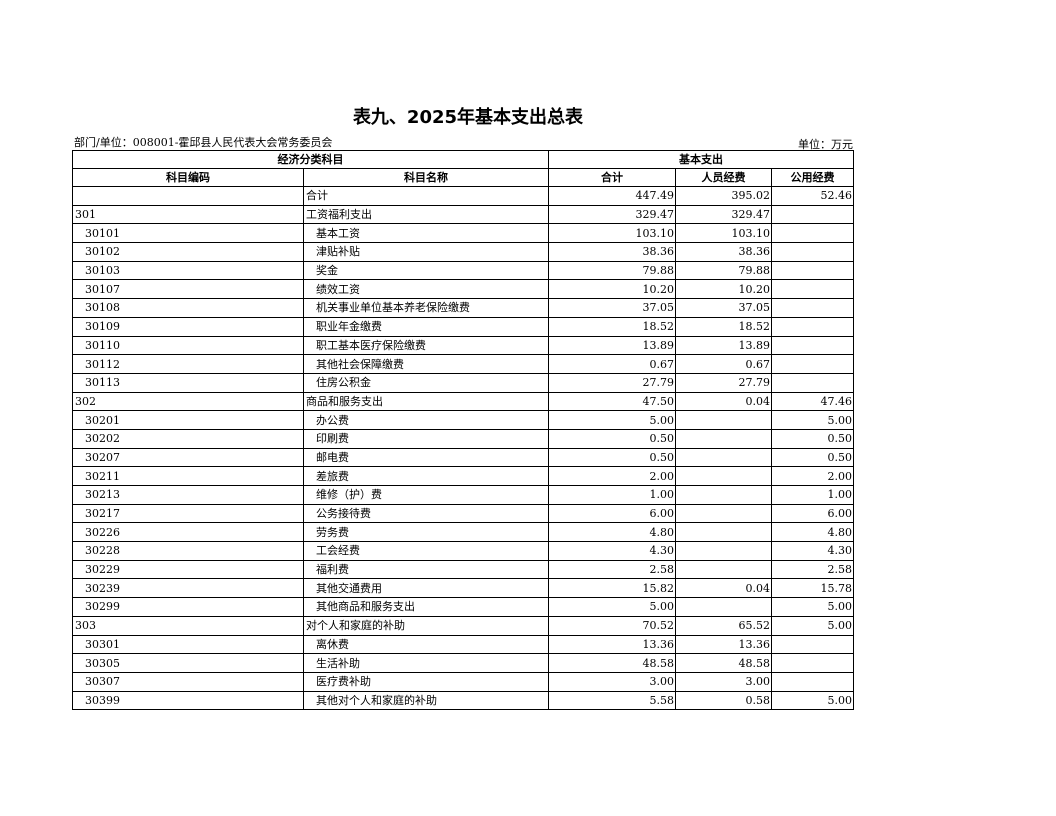 The image size is (1056, 816). Describe the element at coordinates (812, 196) in the screenshot. I see `cell-public: 52.46` at that location.